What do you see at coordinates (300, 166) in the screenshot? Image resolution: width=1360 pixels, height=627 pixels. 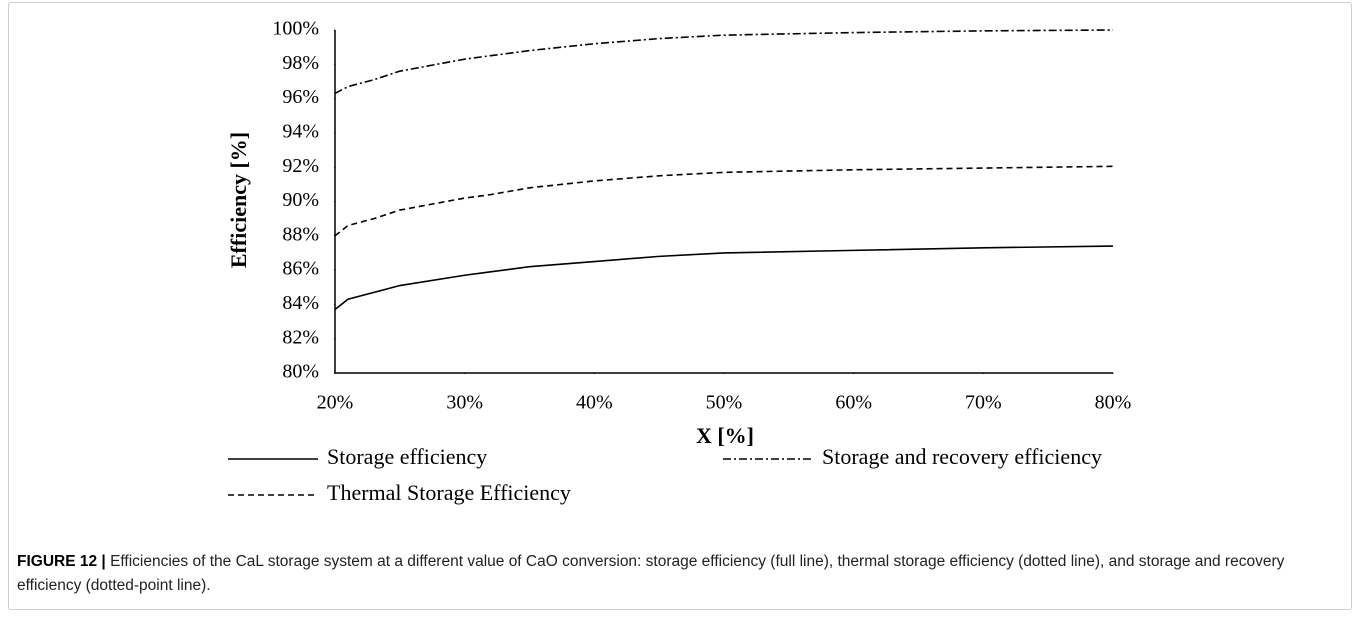 I see `y-tick-label: 92%` at bounding box center [300, 166].